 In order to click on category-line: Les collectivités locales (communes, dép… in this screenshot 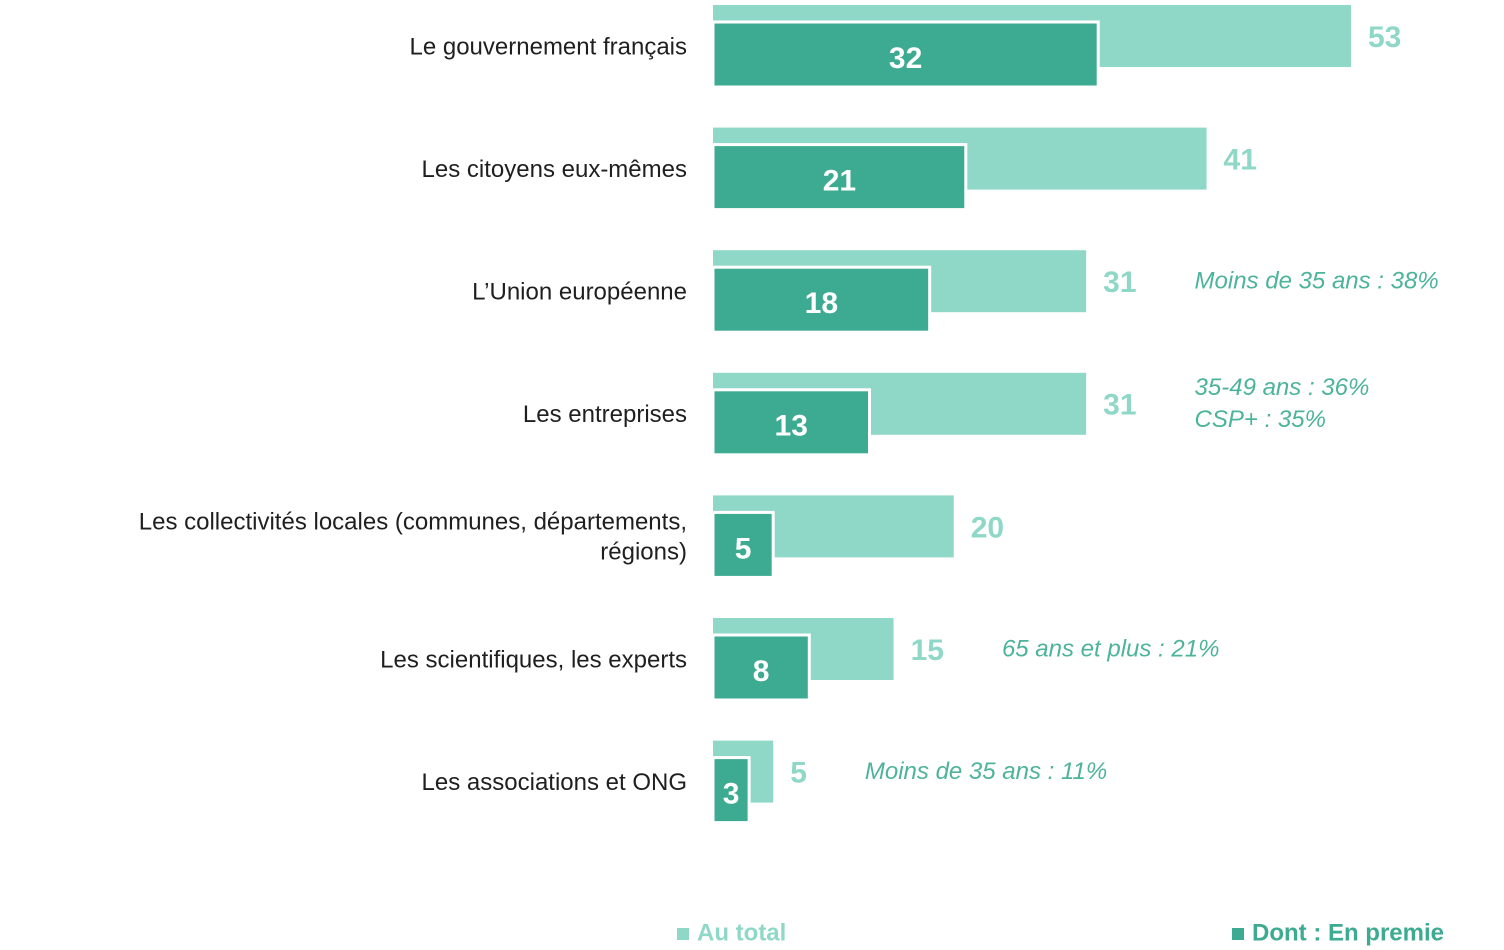, I will do `click(413, 522)`.